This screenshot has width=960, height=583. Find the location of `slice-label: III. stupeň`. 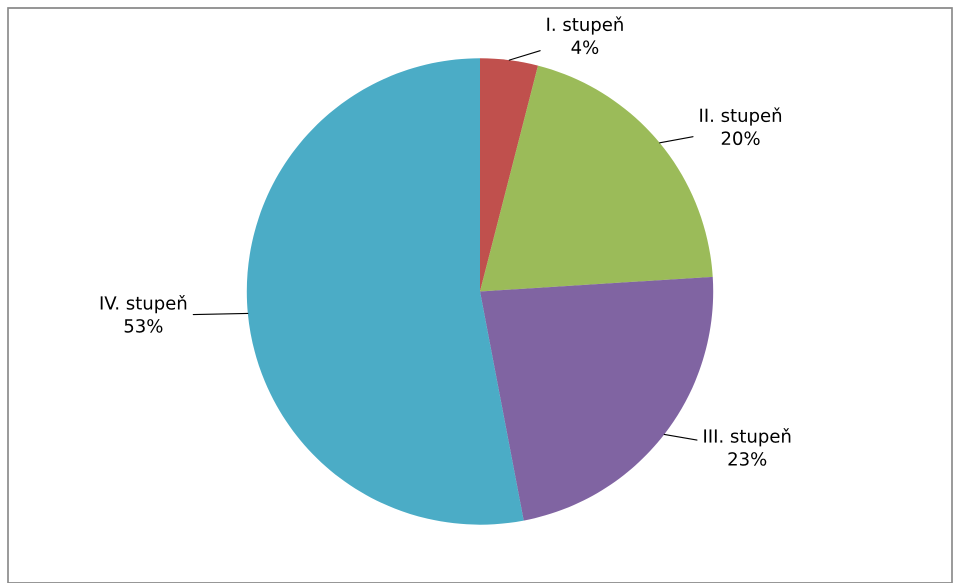

slice-label: III. stupeň is located at coordinates (747, 437).